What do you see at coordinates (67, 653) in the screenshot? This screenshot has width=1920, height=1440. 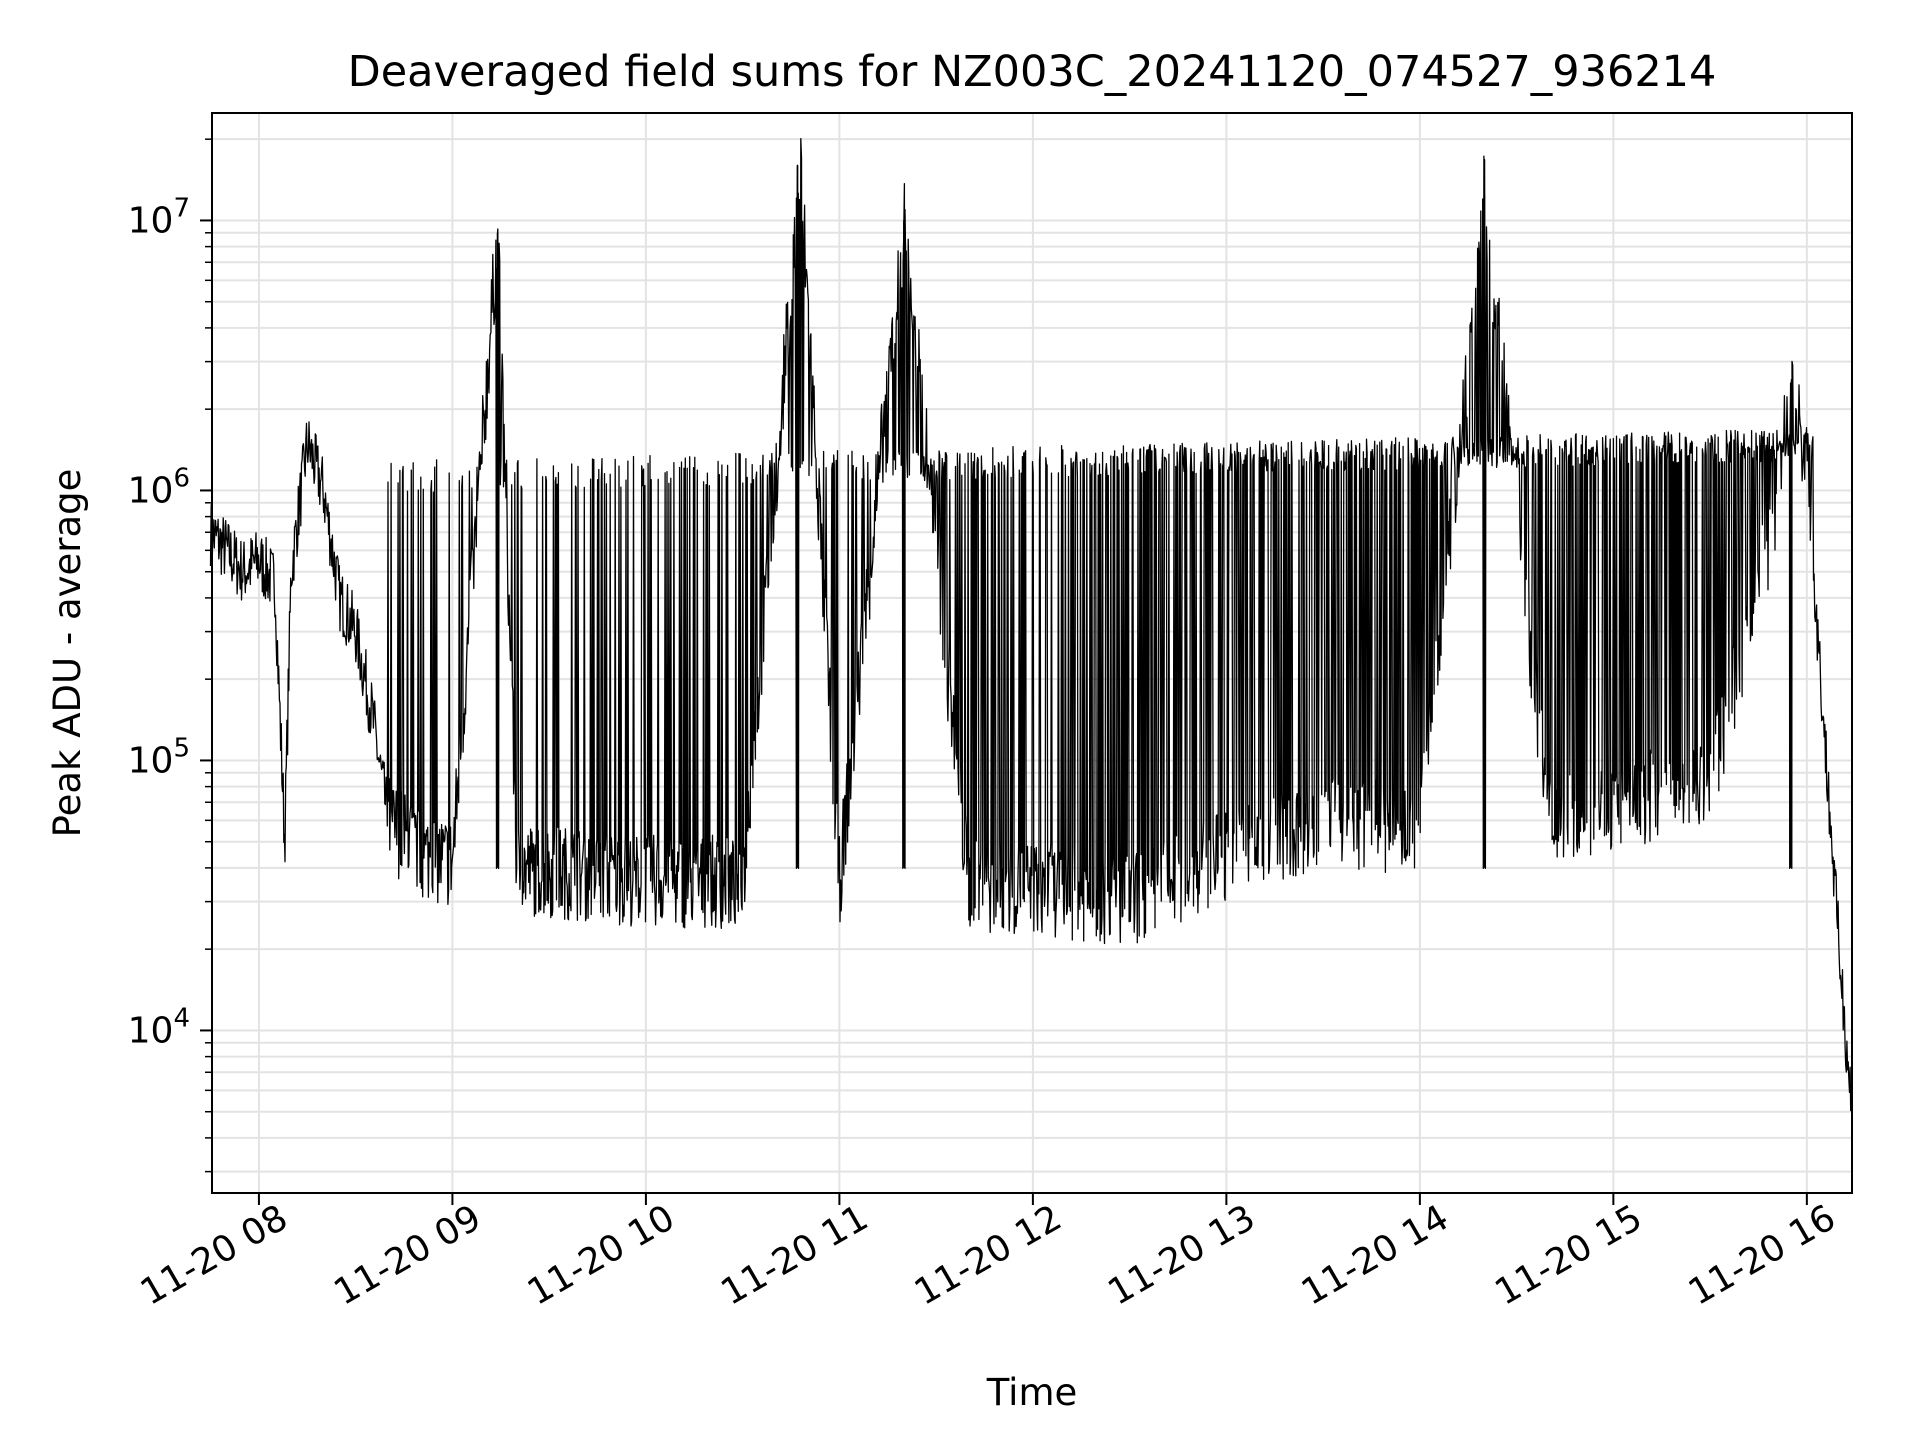 I see `y-axis-label: Peak ADU - average` at bounding box center [67, 653].